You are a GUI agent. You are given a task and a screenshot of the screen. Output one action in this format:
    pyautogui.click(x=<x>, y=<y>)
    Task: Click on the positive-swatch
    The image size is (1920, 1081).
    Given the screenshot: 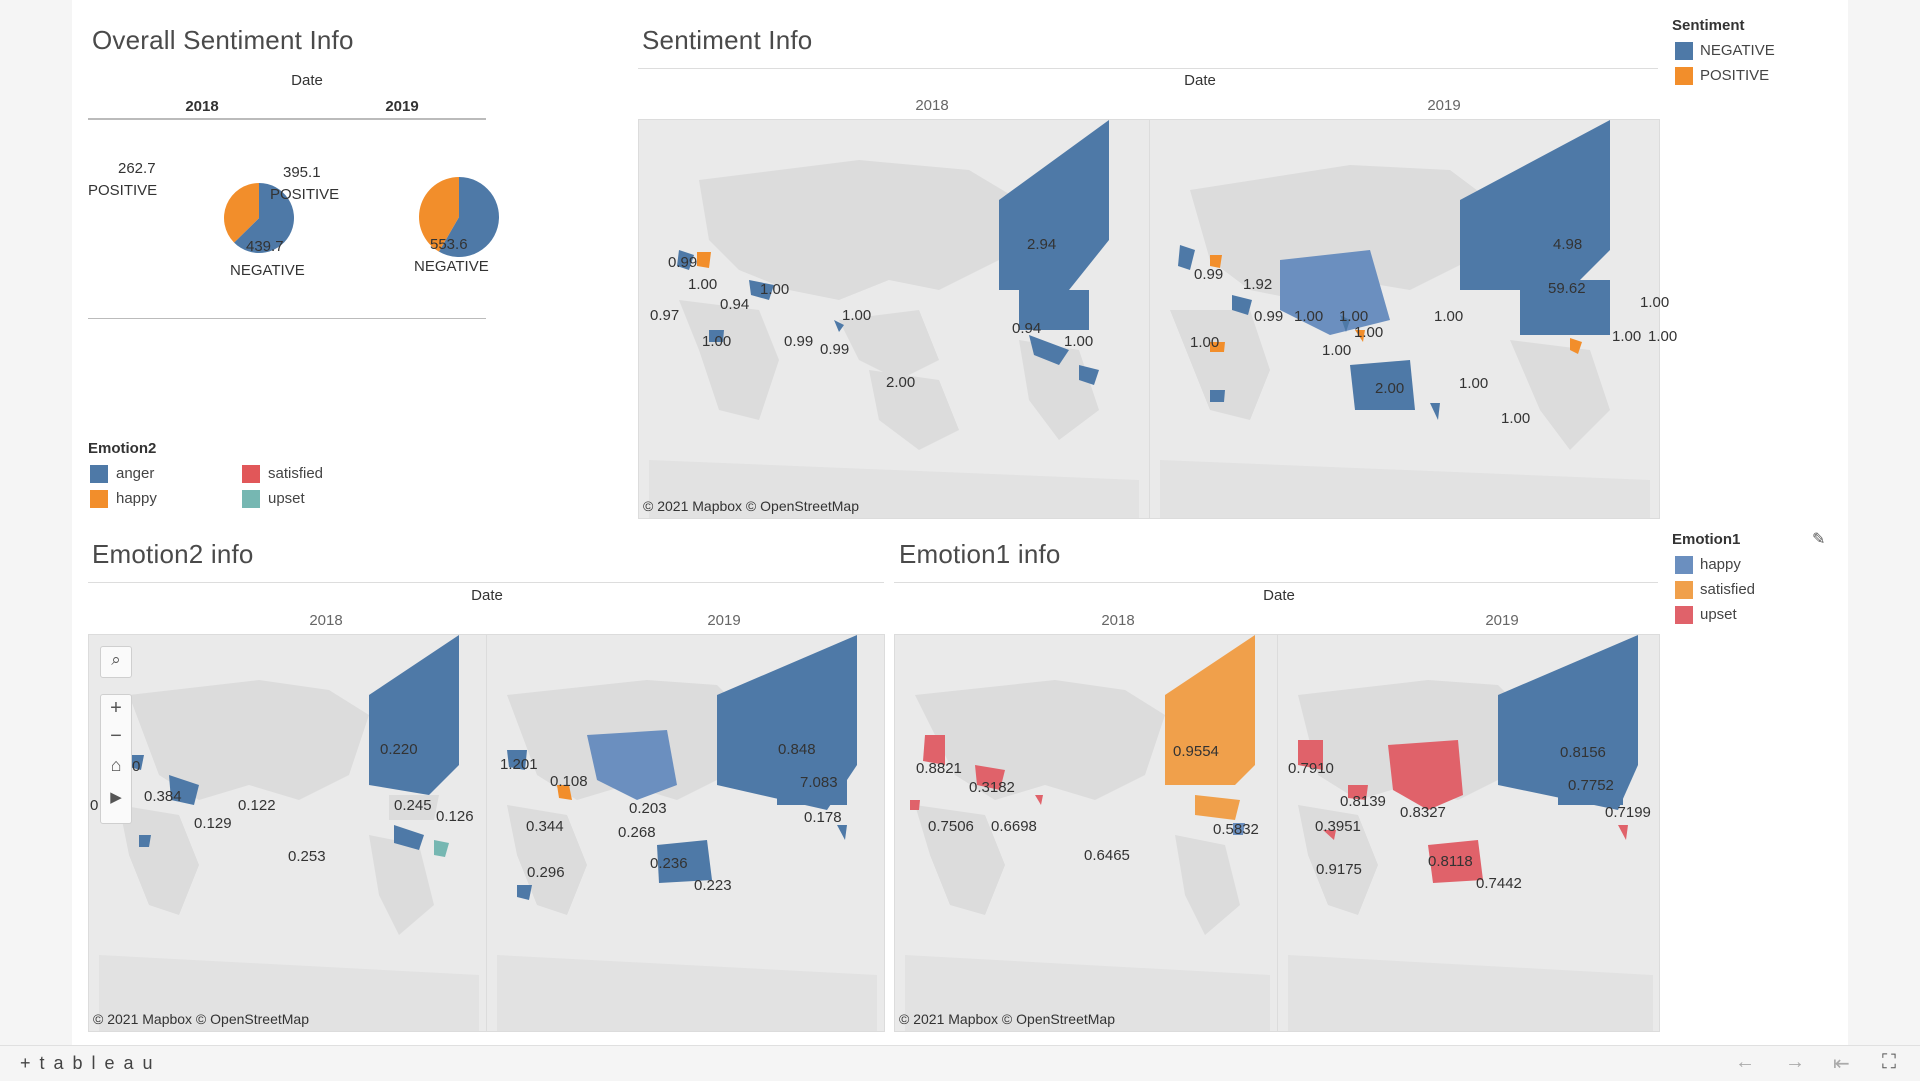 What is the action you would take?
    pyautogui.click(x=1684, y=76)
    